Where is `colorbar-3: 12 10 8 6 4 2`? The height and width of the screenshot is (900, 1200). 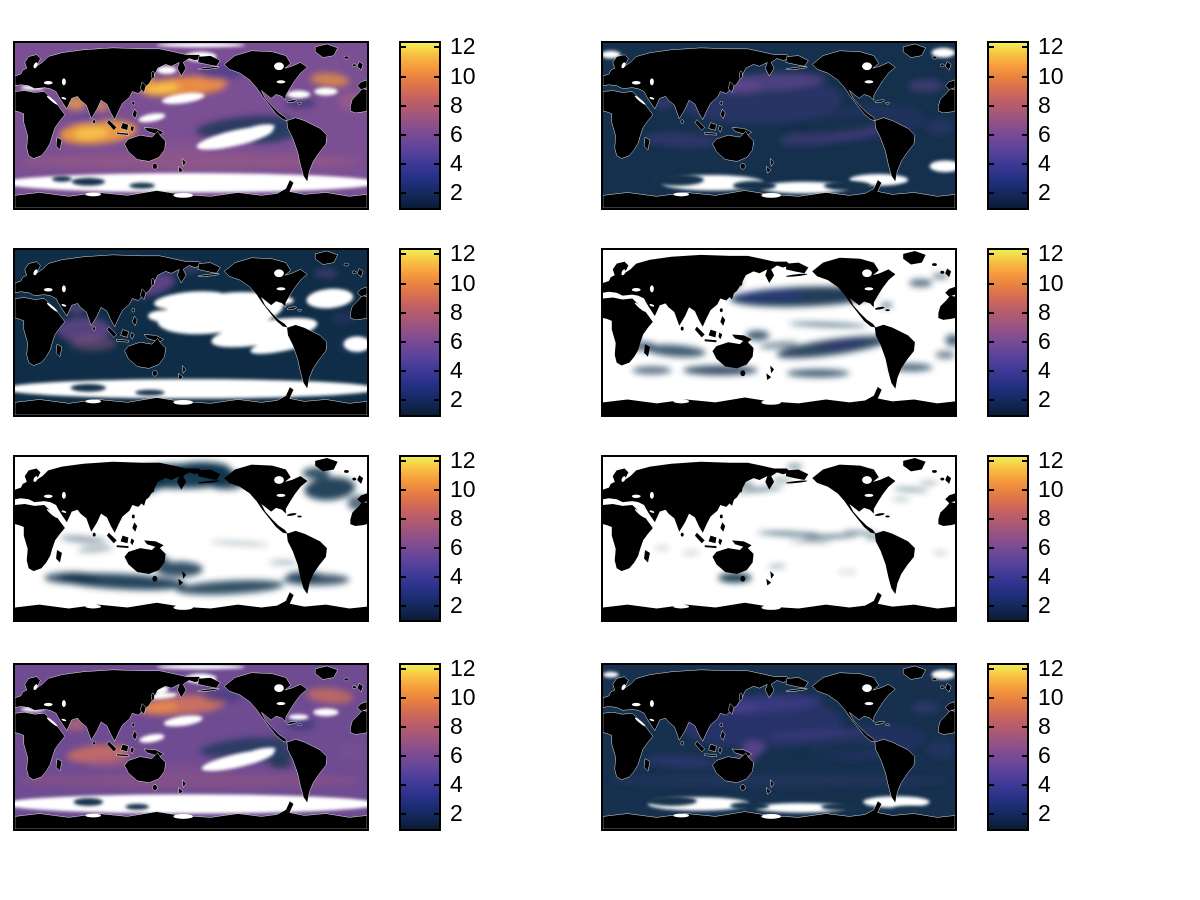
colorbar-3: 12 10 8 6 4 2 is located at coordinates (437, 329).